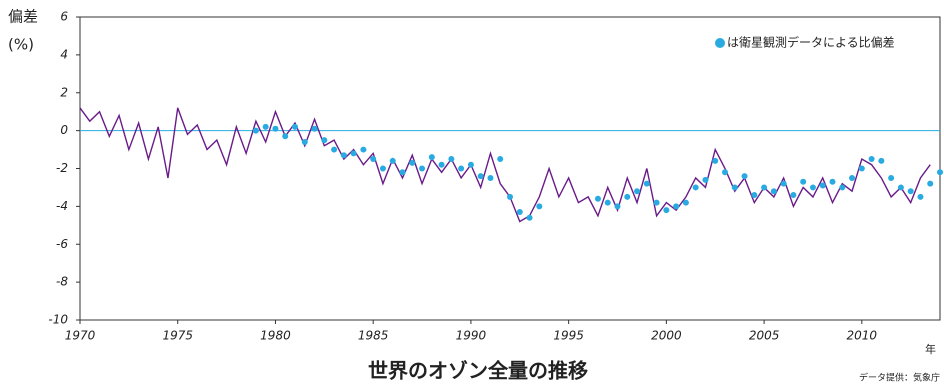 The height and width of the screenshot is (391, 944). I want to click on x-tick-label: 1990, so click(471, 336).